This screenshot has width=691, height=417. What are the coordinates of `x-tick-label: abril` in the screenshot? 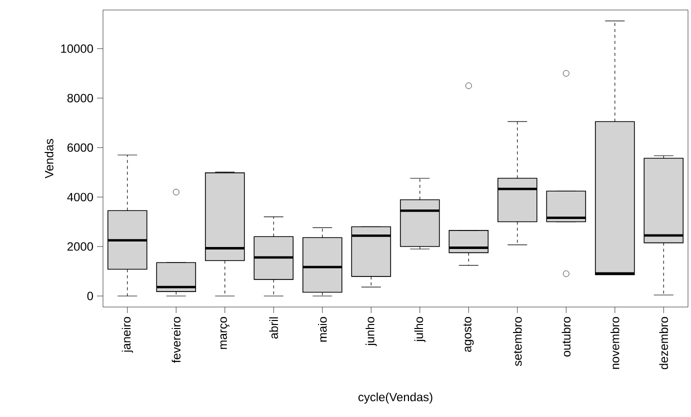 It's located at (273, 328).